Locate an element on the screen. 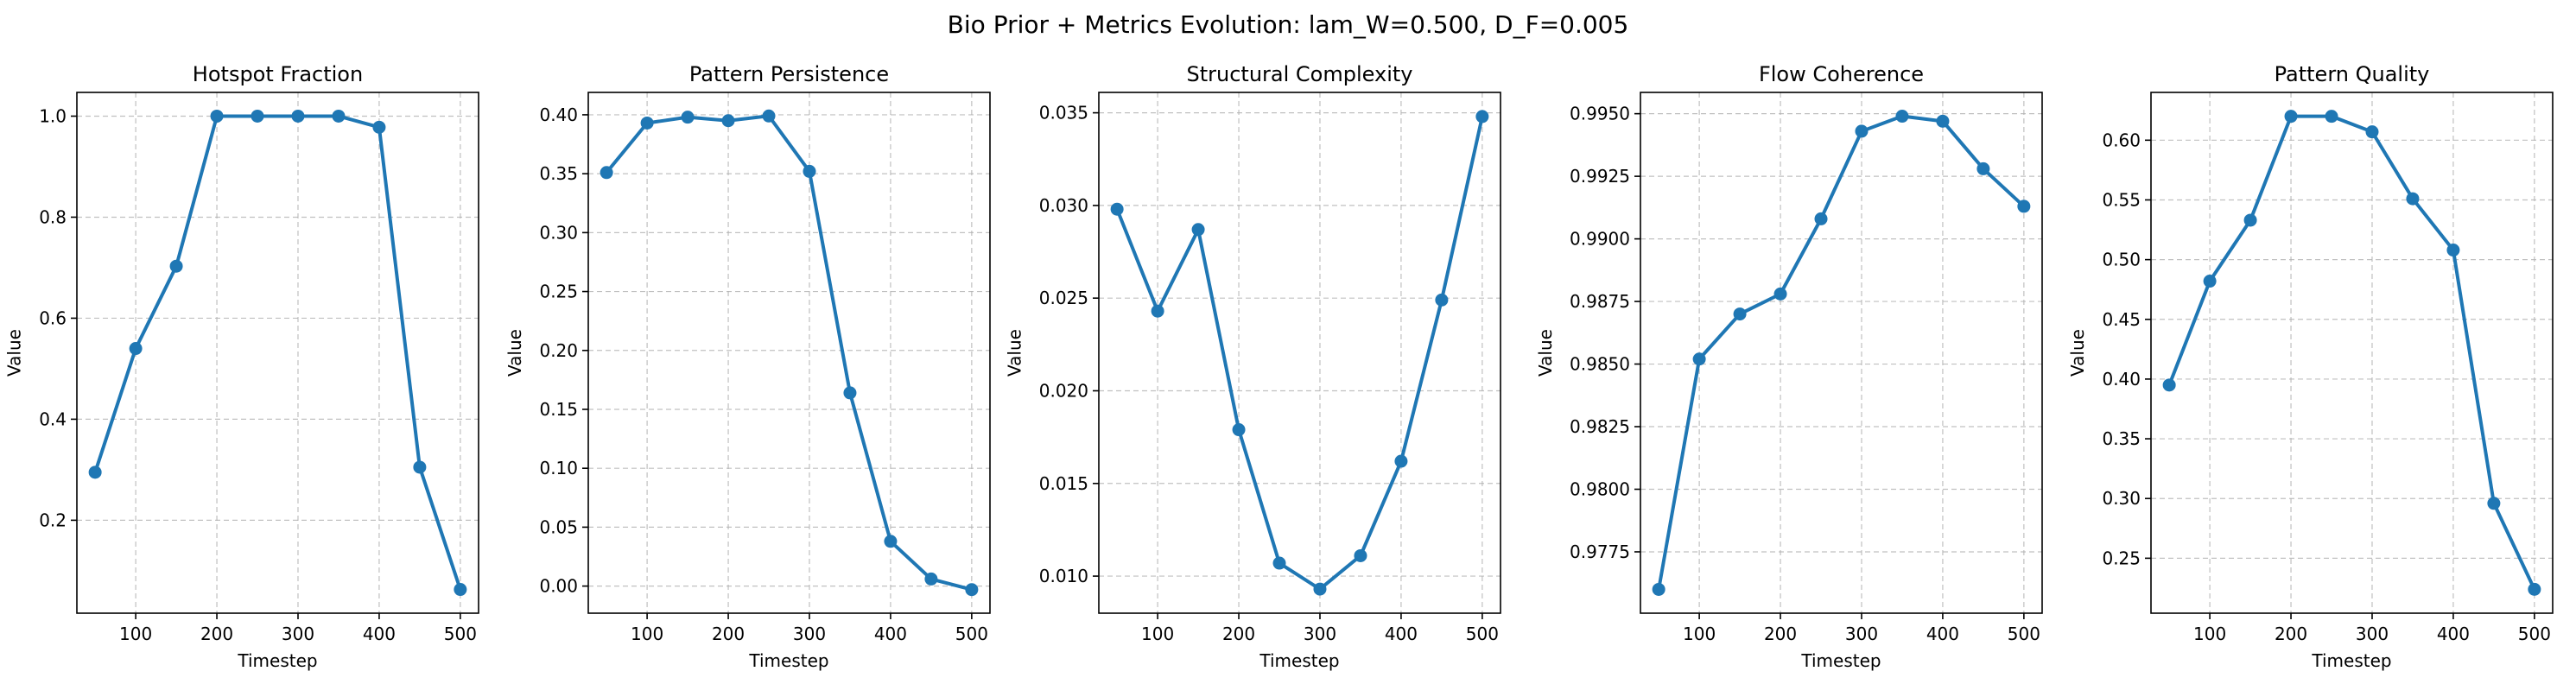 This screenshot has width=2576, height=684. y-tick-label: 0.55 is located at coordinates (2121, 199).